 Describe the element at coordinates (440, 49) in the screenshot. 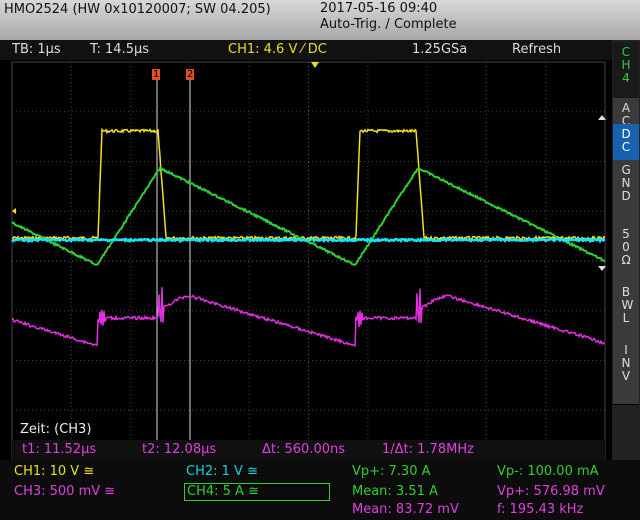

I see `sample-rate: 1.25GSa` at that location.